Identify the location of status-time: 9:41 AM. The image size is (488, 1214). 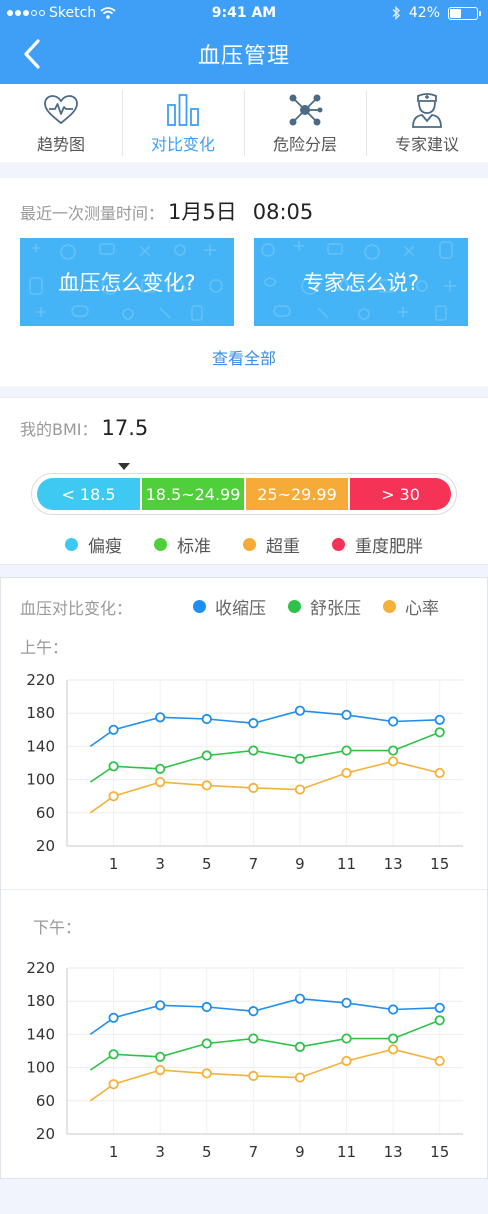
(244, 13).